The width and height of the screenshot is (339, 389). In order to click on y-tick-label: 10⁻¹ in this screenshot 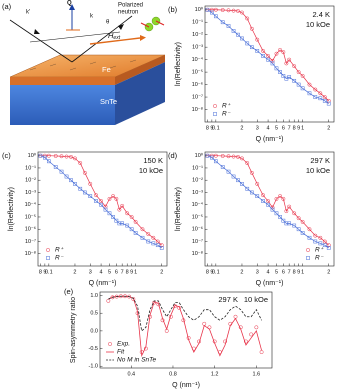, I will do `click(197, 168)`.